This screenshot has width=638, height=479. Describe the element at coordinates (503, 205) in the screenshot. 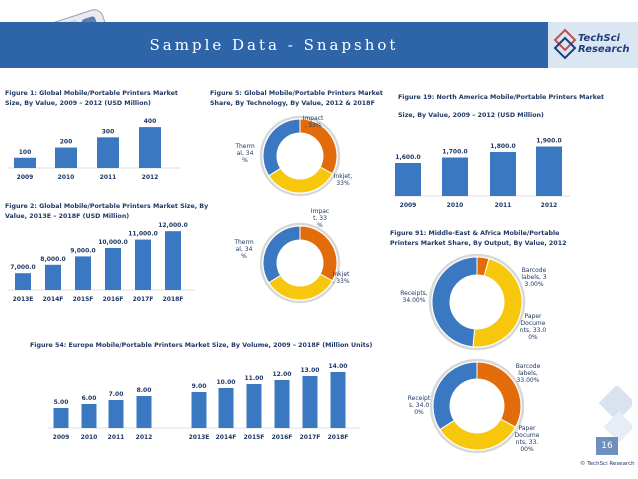

I see `fig19-tick-label: 2011` at that location.